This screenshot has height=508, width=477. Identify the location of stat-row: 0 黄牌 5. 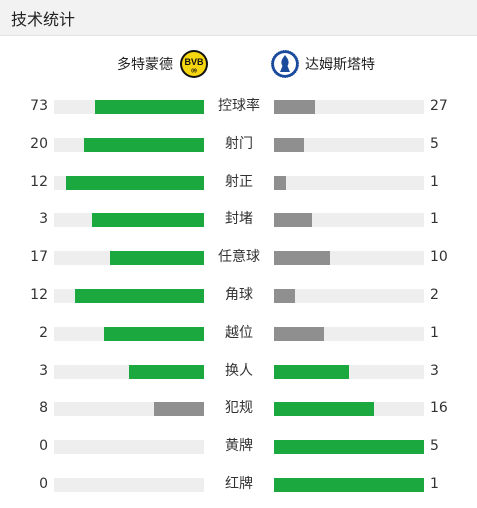
(238, 447).